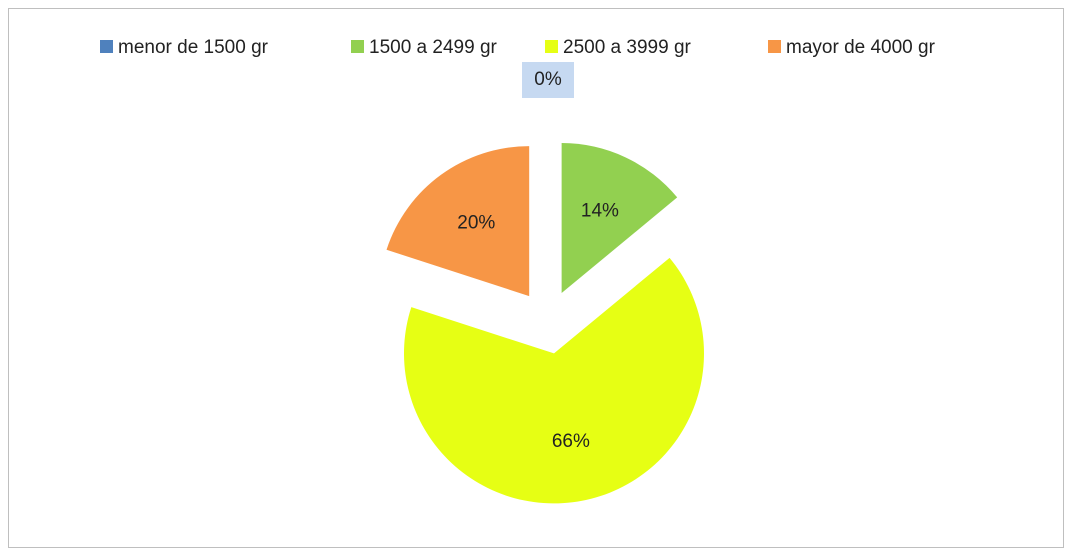  What do you see at coordinates (627, 47) in the screenshot?
I see `legend-label: 2500 a 3999 gr` at bounding box center [627, 47].